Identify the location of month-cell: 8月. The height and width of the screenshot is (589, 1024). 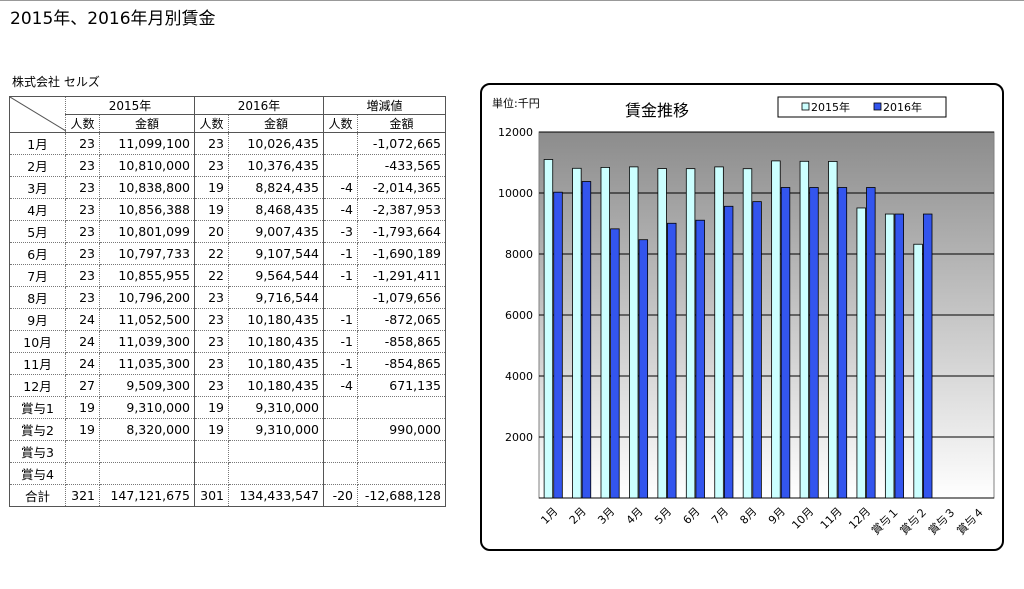
(37, 297).